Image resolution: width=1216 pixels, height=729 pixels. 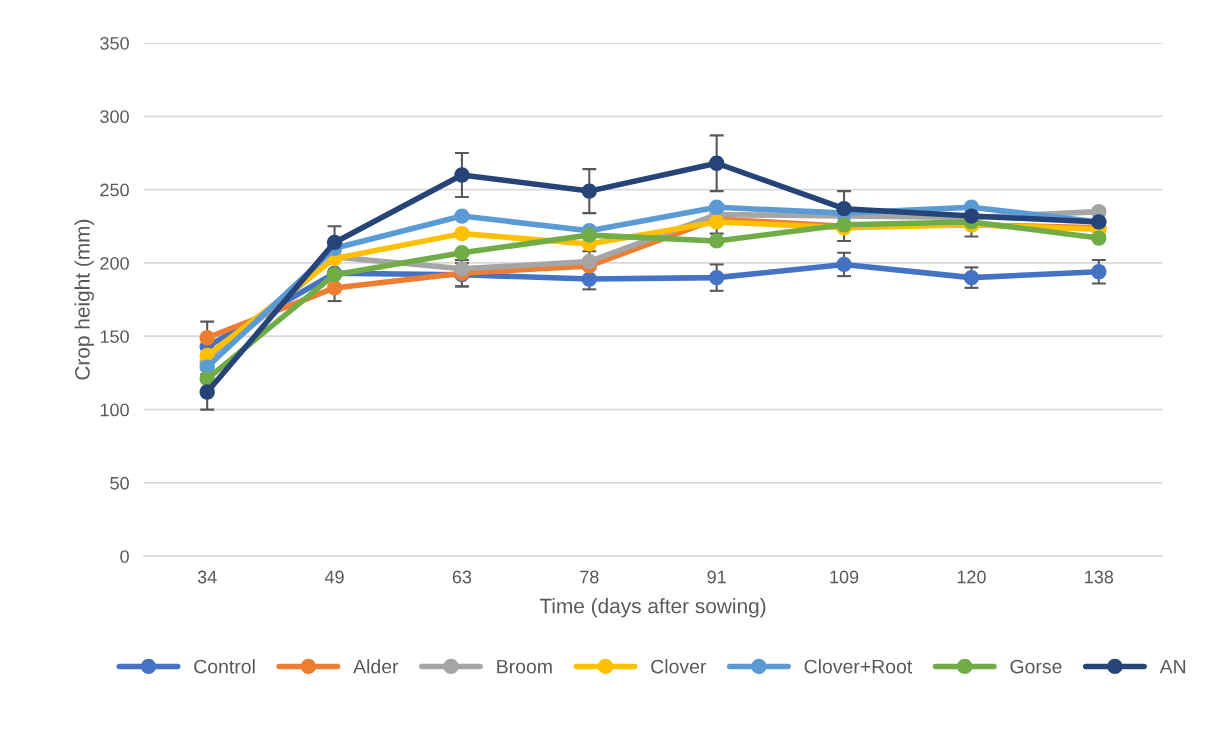 What do you see at coordinates (376, 666) in the screenshot?
I see `legend-label: Alder` at bounding box center [376, 666].